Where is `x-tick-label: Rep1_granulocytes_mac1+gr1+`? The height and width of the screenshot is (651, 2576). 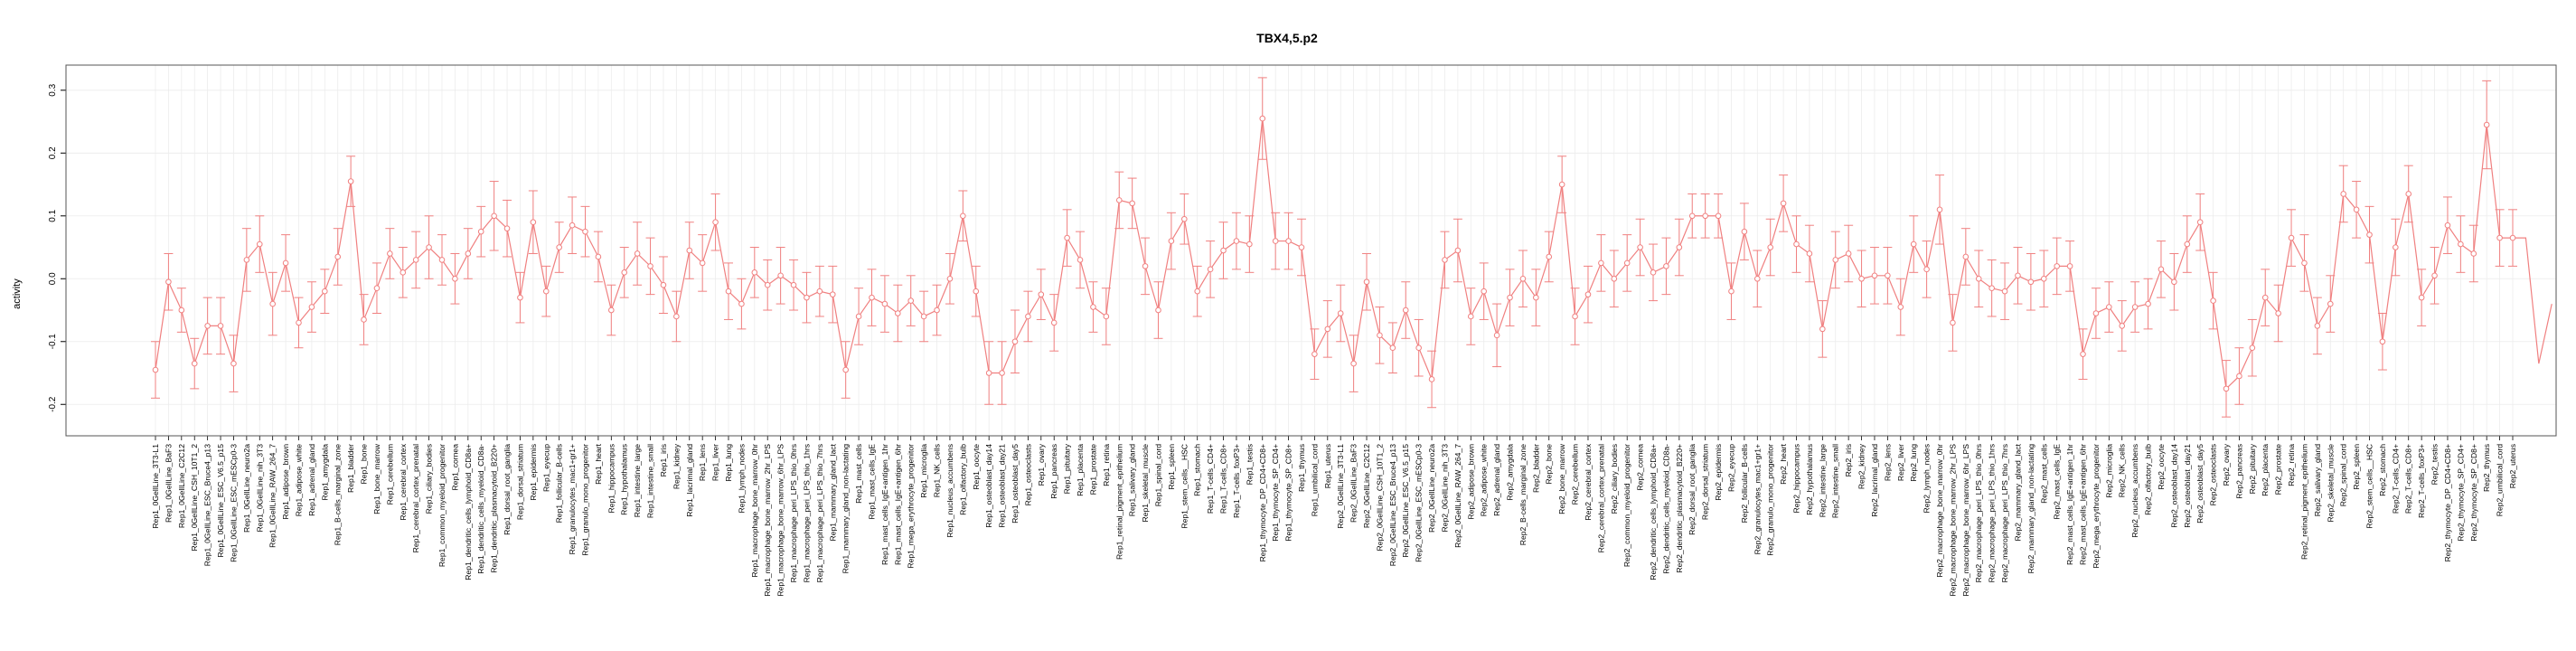
x-tick-label: Rep1_granulocytes_mac1+gr1+ is located at coordinates (573, 499).